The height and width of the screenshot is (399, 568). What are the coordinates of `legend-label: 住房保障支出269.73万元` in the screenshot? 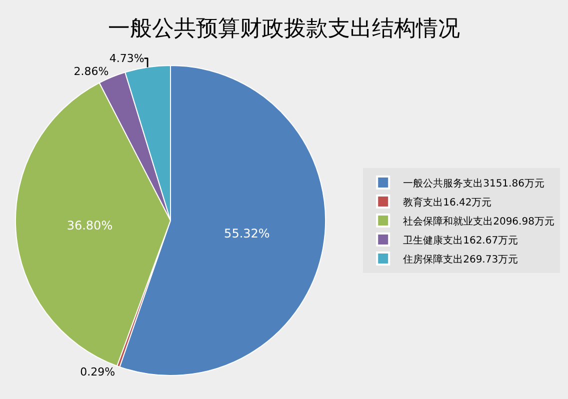 It's located at (460, 259).